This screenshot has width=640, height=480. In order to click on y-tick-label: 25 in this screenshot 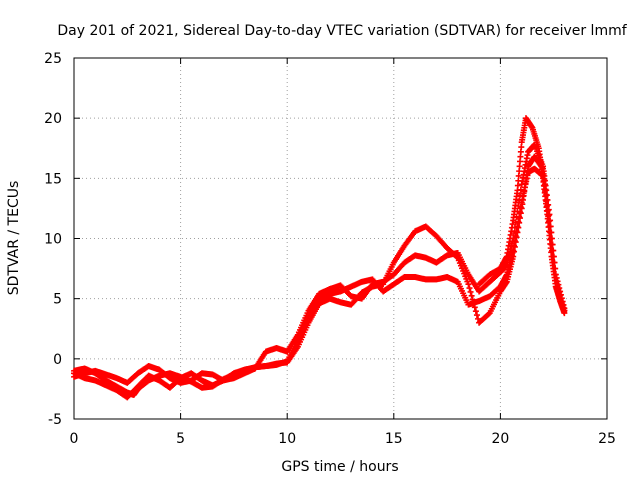, I will do `click(53, 59)`.